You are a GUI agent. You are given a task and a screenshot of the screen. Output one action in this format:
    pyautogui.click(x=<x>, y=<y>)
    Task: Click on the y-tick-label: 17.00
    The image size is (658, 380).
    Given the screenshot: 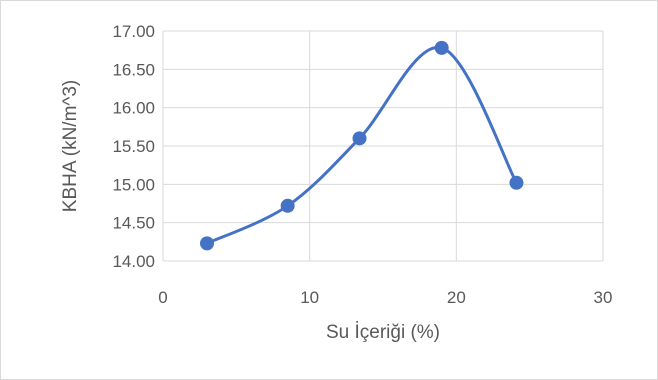 What is the action you would take?
    pyautogui.click(x=133, y=31)
    